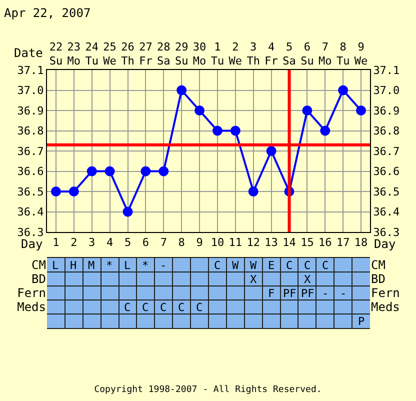 Image resolution: width=416 pixels, height=401 pixels. What do you see at coordinates (30, 70) in the screenshot?
I see `y-tick-label: 37.1` at bounding box center [30, 70].